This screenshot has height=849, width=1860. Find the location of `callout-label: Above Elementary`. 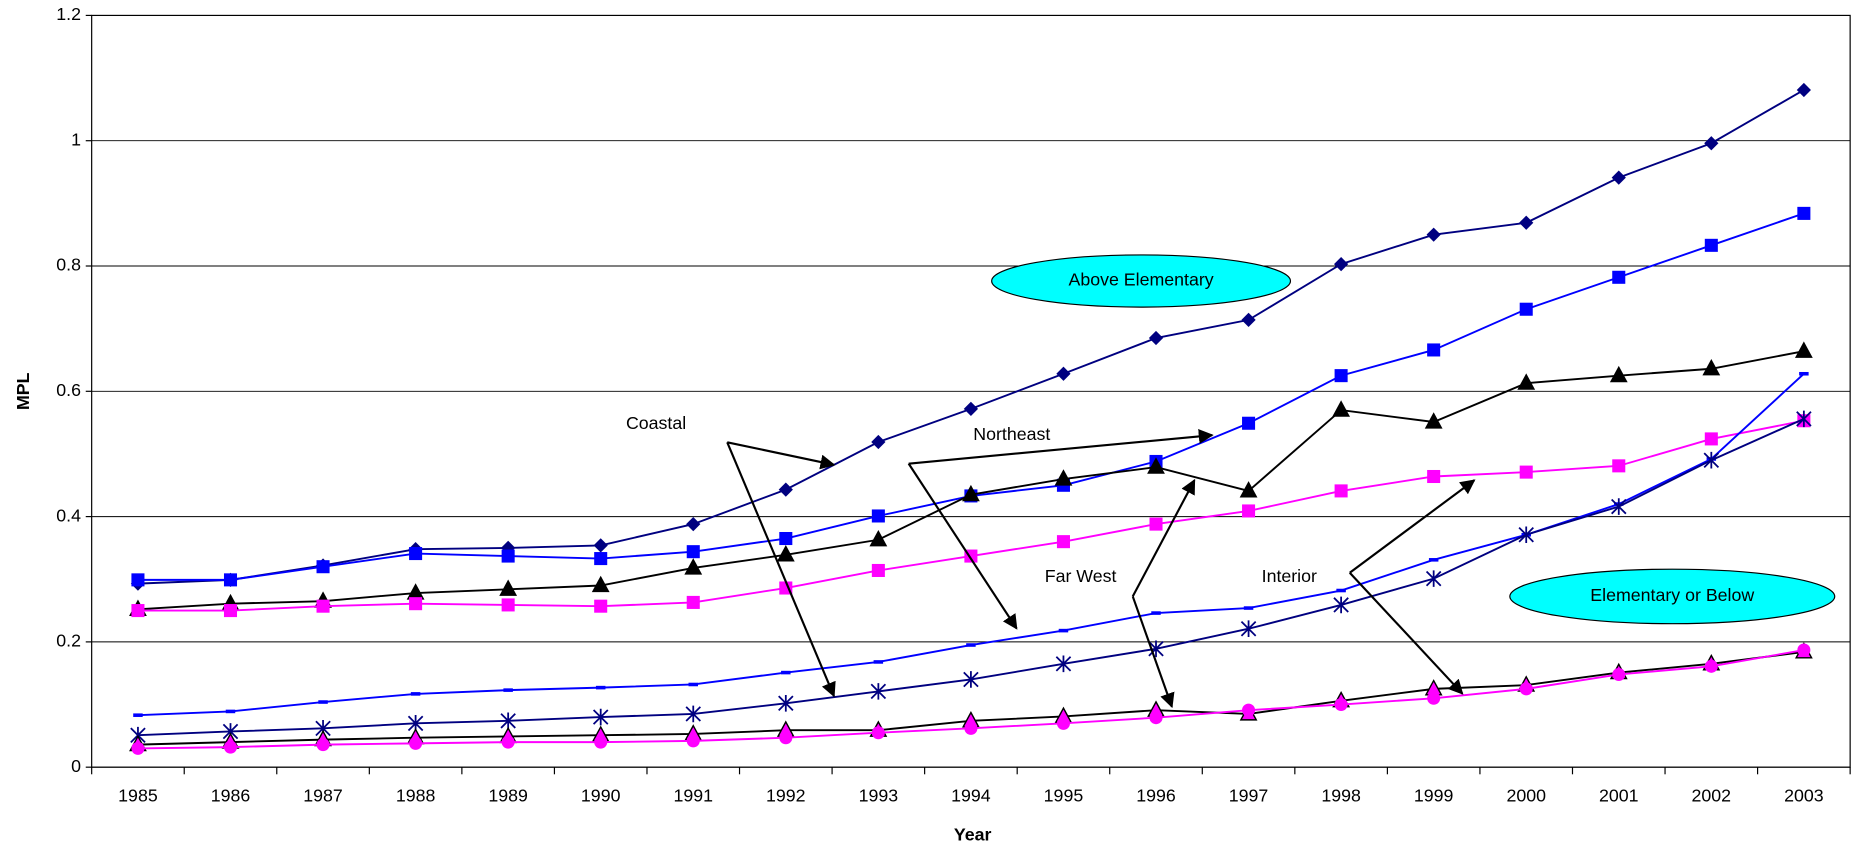

callout-label: Above Elementary is located at coordinates (1140, 280).